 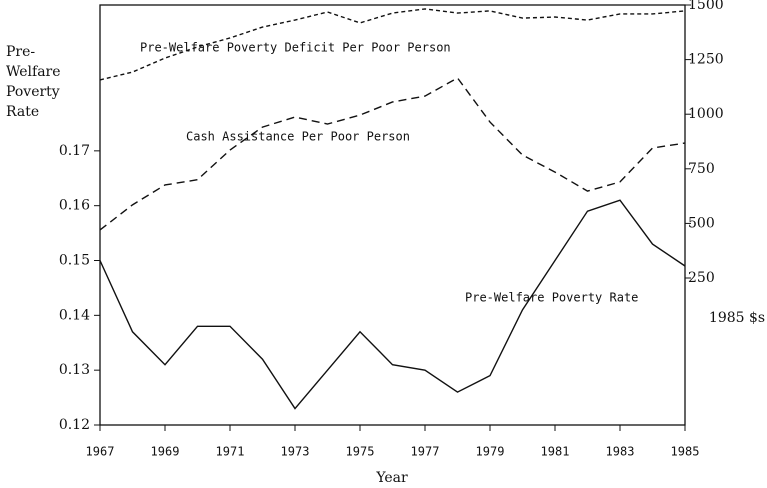 I want to click on y2-axis-label: 1985 $s, so click(x=737, y=318).